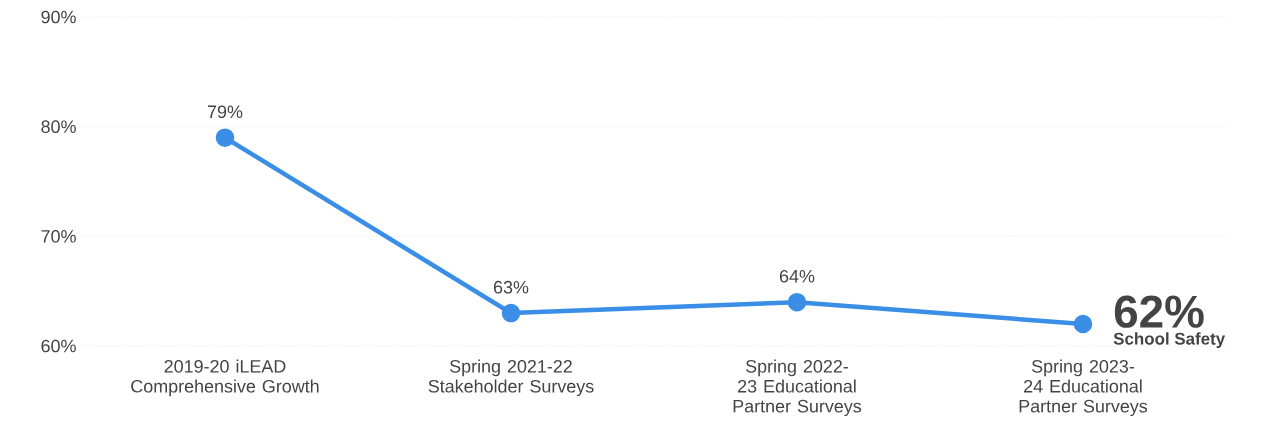 The width and height of the screenshot is (1268, 439). I want to click on y-tick-label: 70%, so click(58, 236).